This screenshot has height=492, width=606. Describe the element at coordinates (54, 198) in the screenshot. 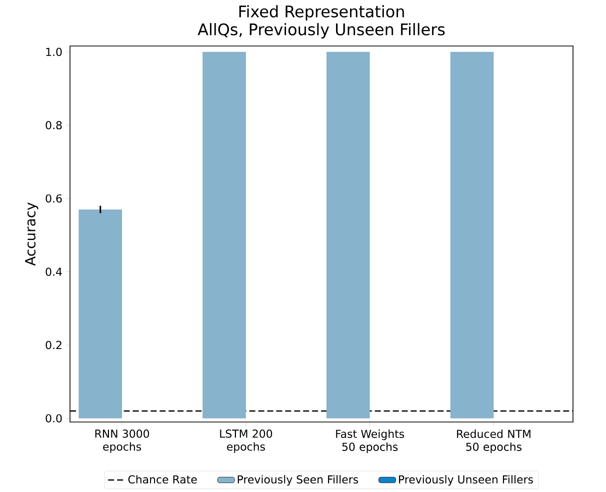

I see `y-tick-label: 0.6` at that location.